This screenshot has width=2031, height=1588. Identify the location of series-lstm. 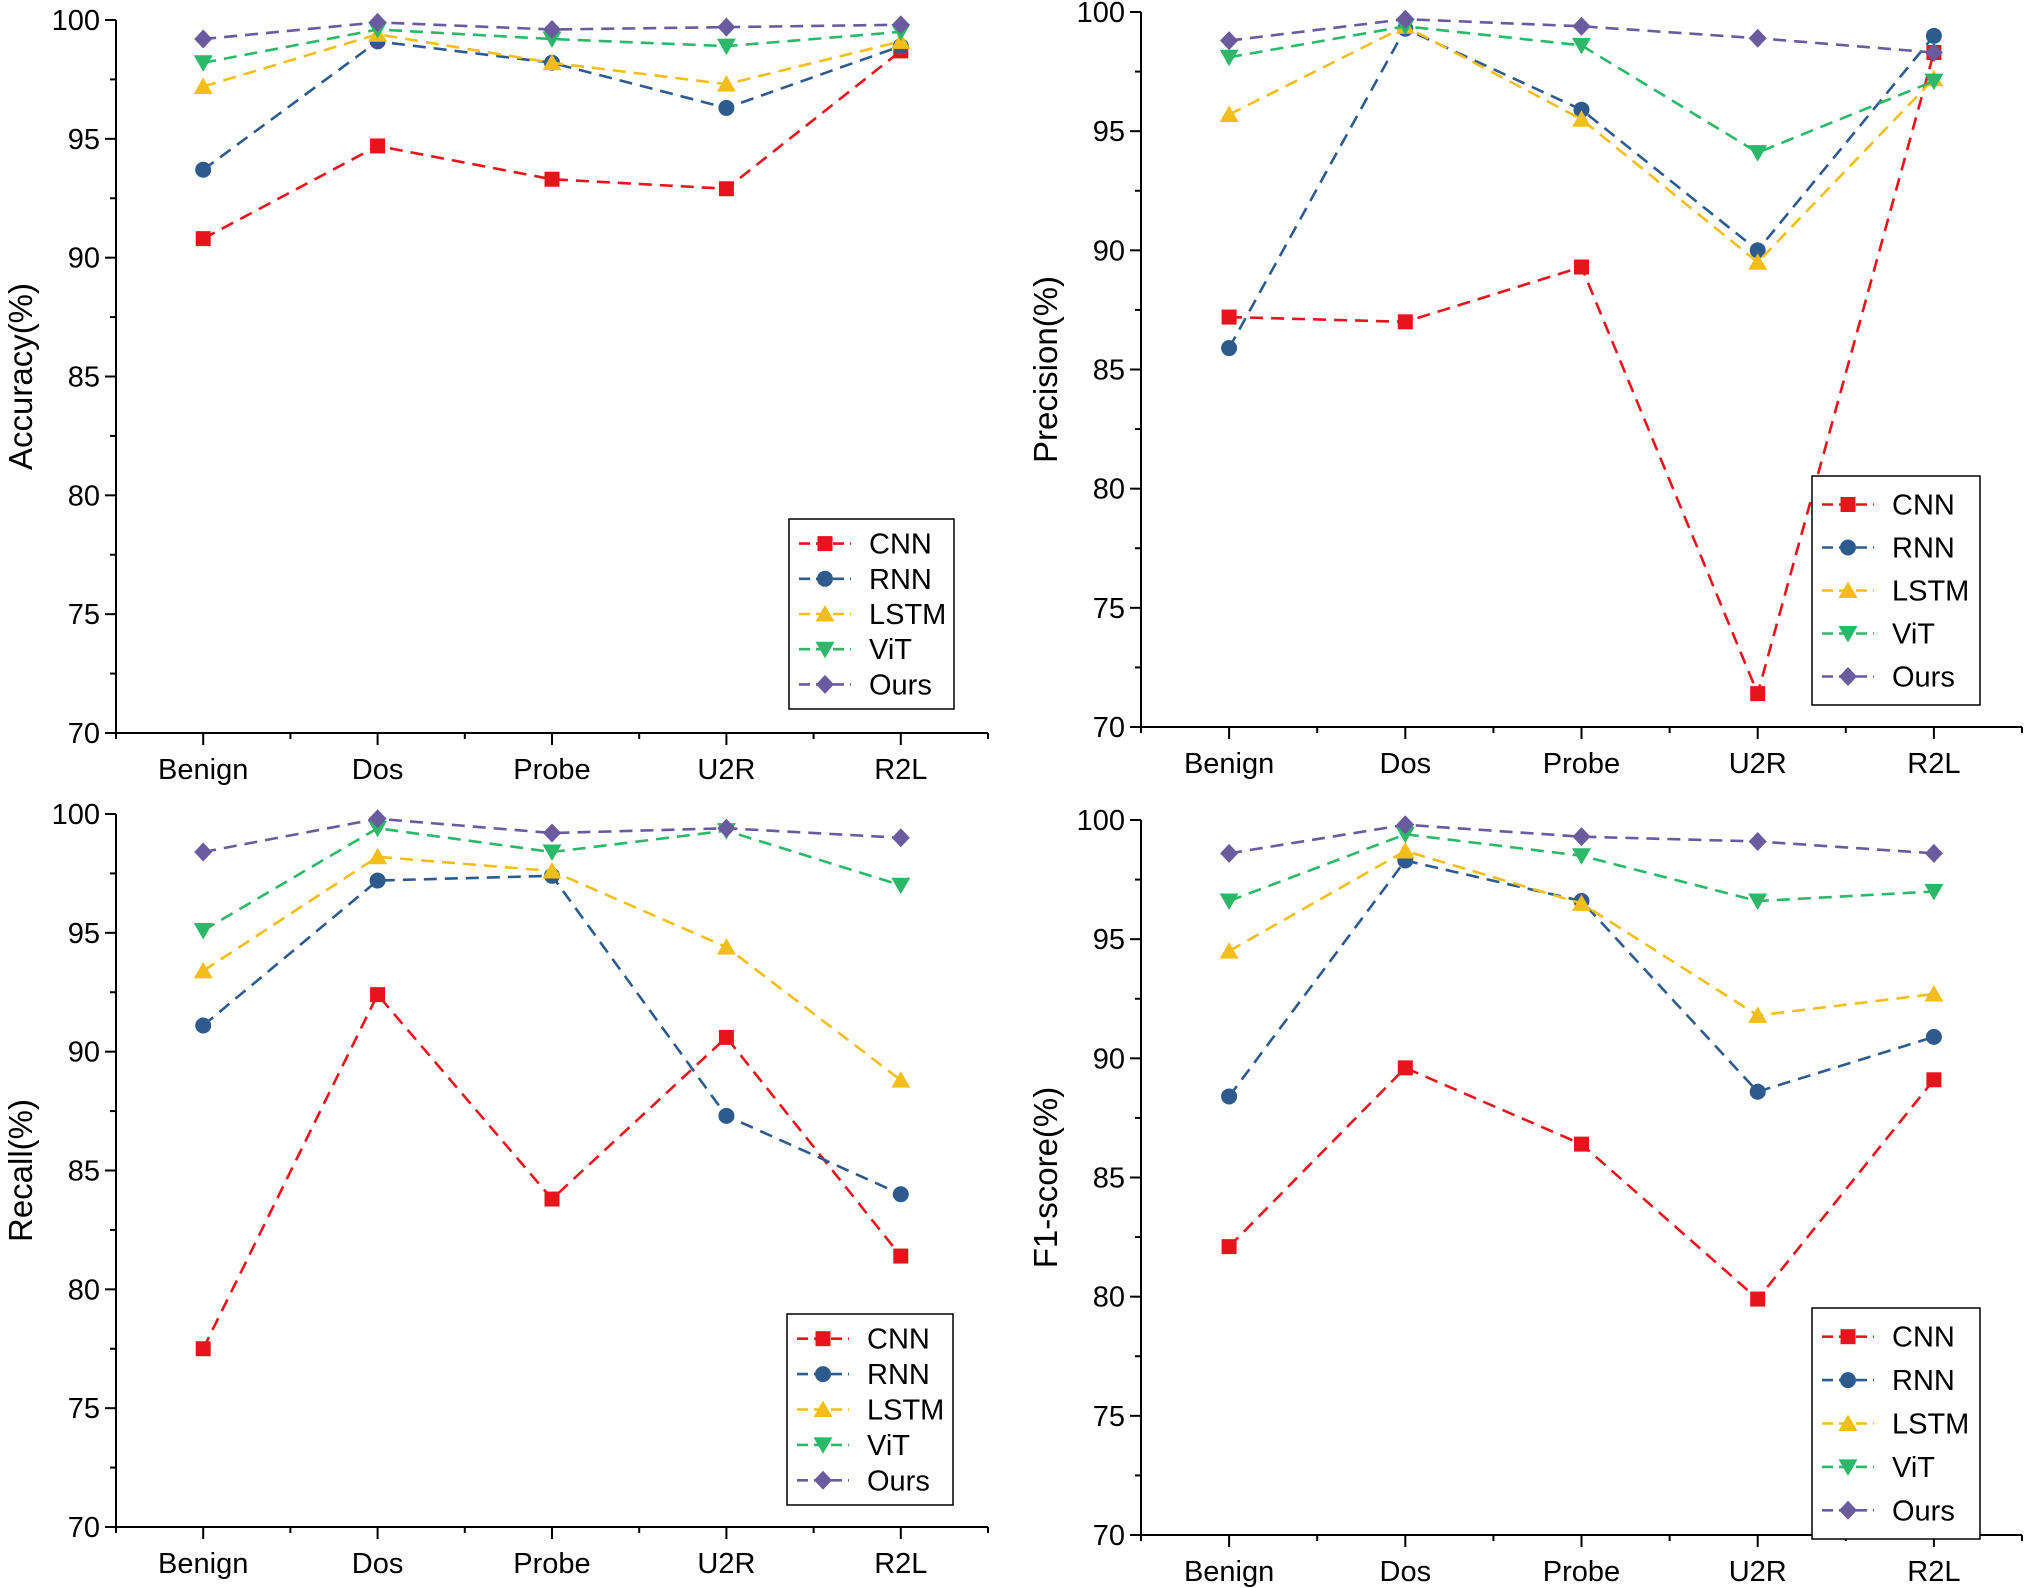
(1581, 143).